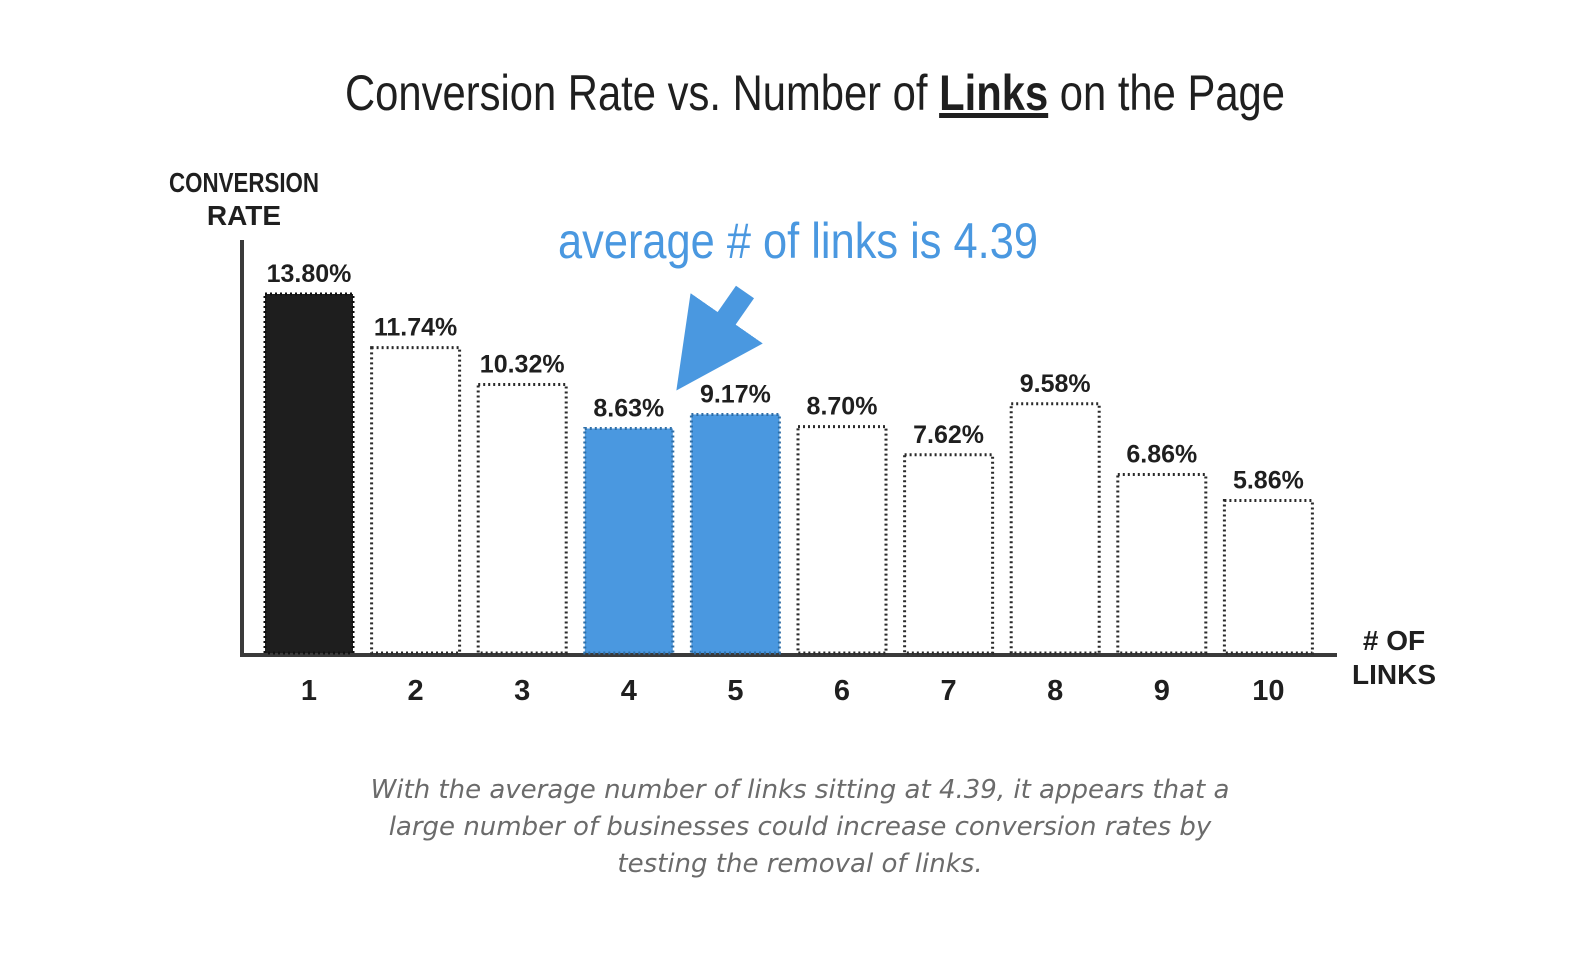  What do you see at coordinates (522, 365) in the screenshot?
I see `bar-value-label-3: 10.32%` at bounding box center [522, 365].